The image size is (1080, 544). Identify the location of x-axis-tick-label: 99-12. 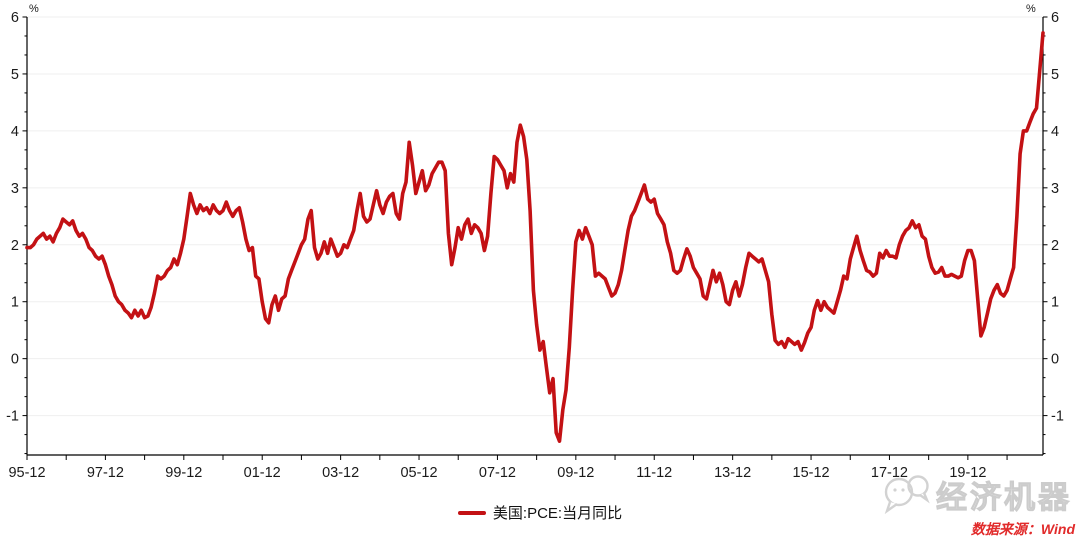
(183, 473).